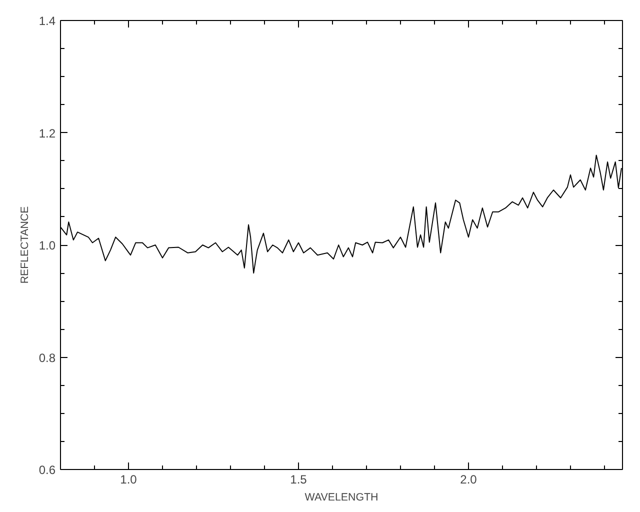  I want to click on y-axis-title: REFLECTANCE, so click(24, 245).